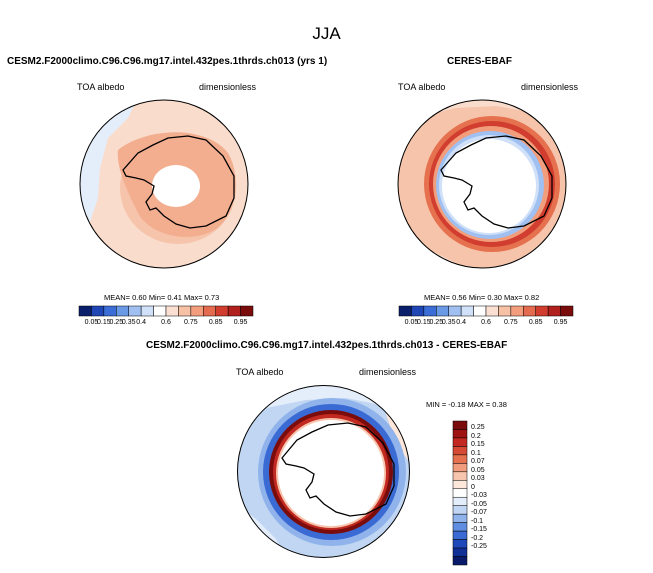  Describe the element at coordinates (477, 521) in the screenshot. I see `colorbar-tick-label: -0.1` at that location.